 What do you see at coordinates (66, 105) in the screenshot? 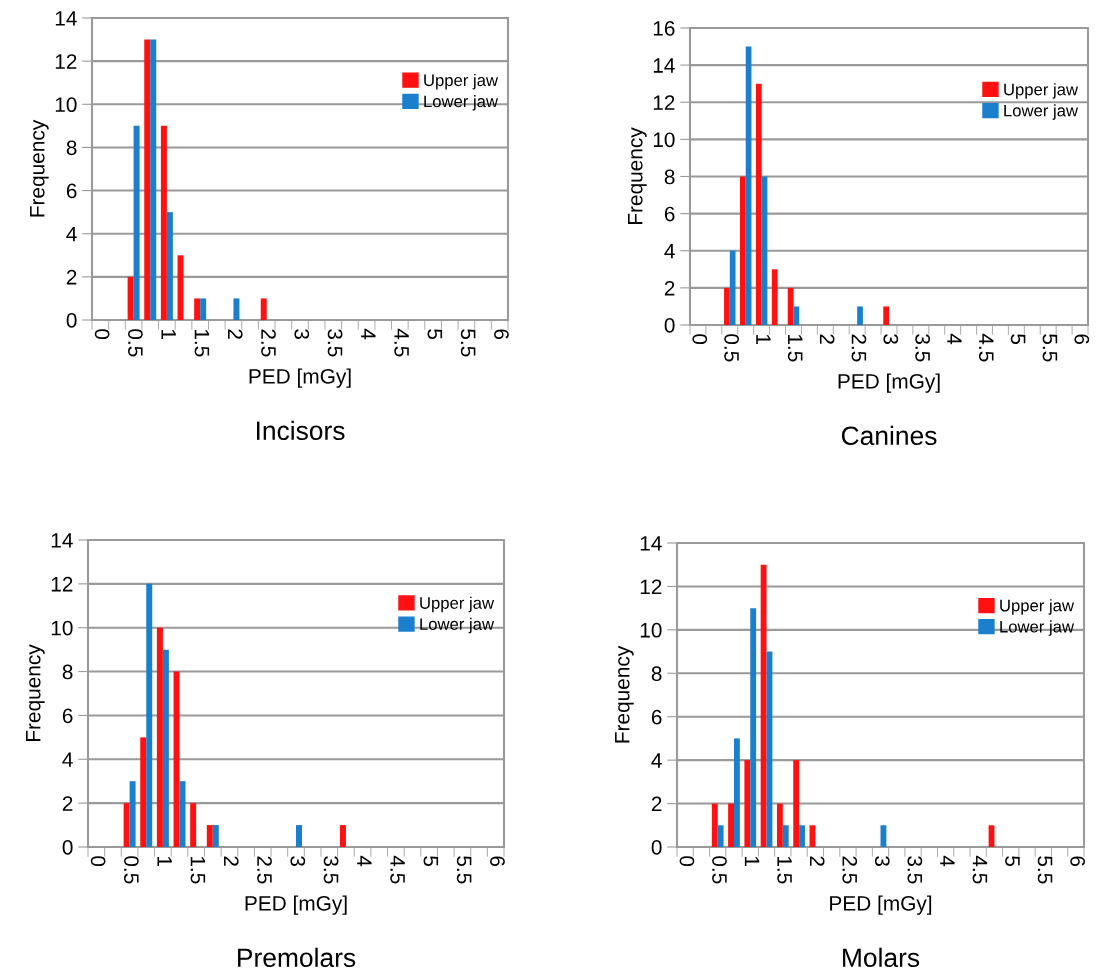
I see `y-tick-label: 10` at bounding box center [66, 105].